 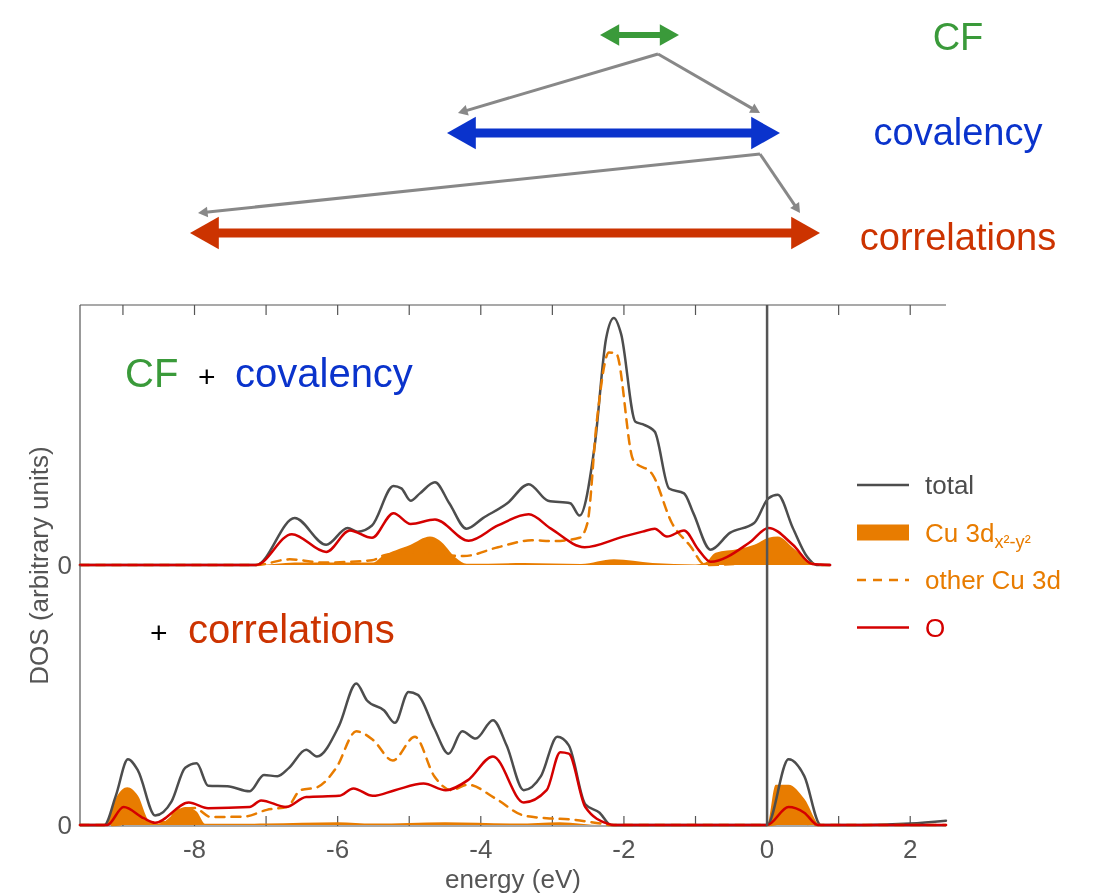 What do you see at coordinates (481, 849) in the screenshot?
I see `x-tick-label: -4` at bounding box center [481, 849].